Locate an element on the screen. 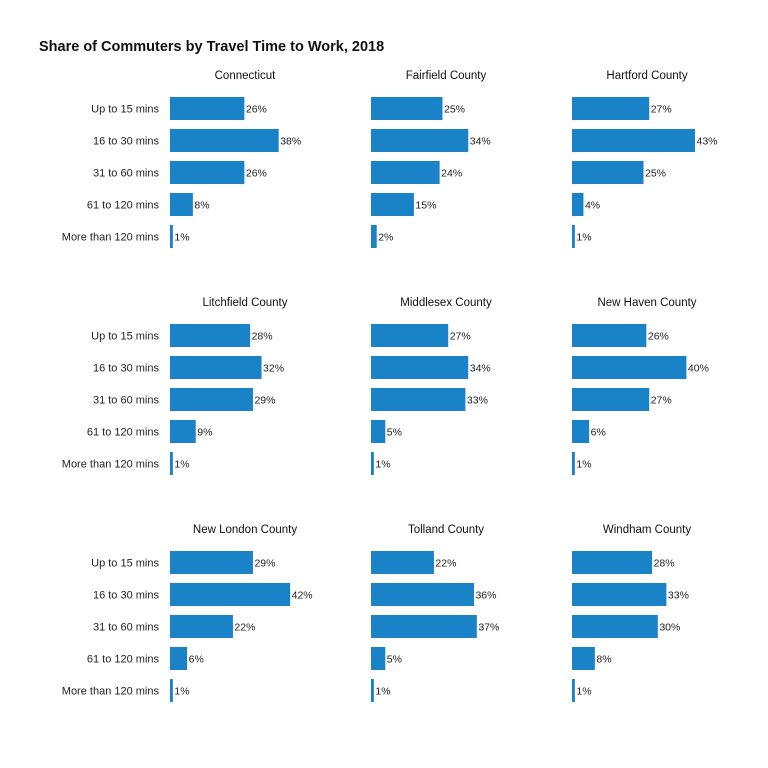 The image size is (768, 768). value-label: 43% is located at coordinates (707, 142).